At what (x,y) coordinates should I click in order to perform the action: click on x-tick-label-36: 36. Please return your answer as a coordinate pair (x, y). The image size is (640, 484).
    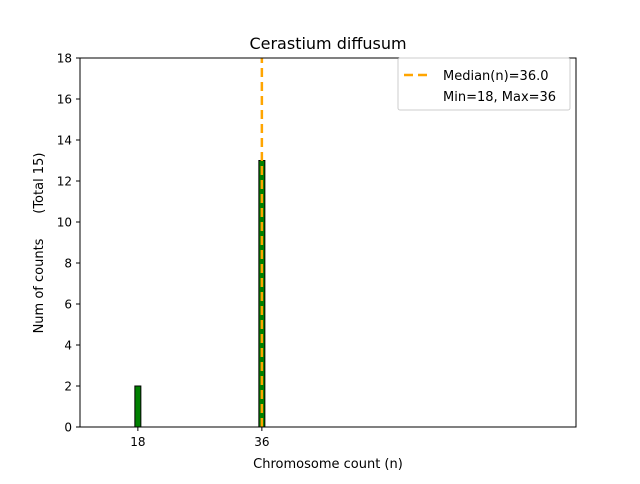
    Looking at the image, I should click on (261, 442).